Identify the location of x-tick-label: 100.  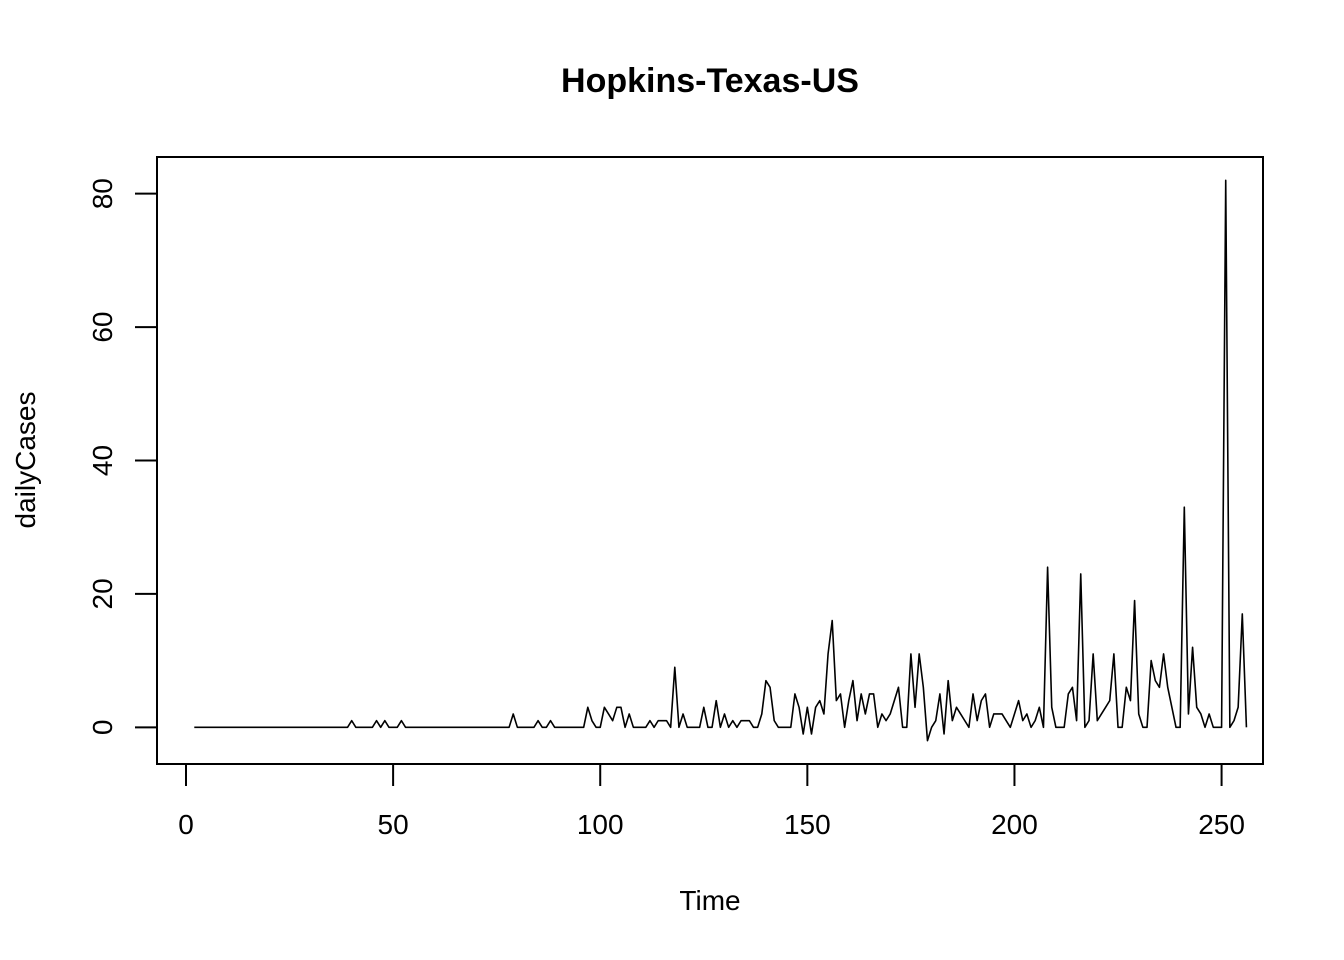
(600, 824).